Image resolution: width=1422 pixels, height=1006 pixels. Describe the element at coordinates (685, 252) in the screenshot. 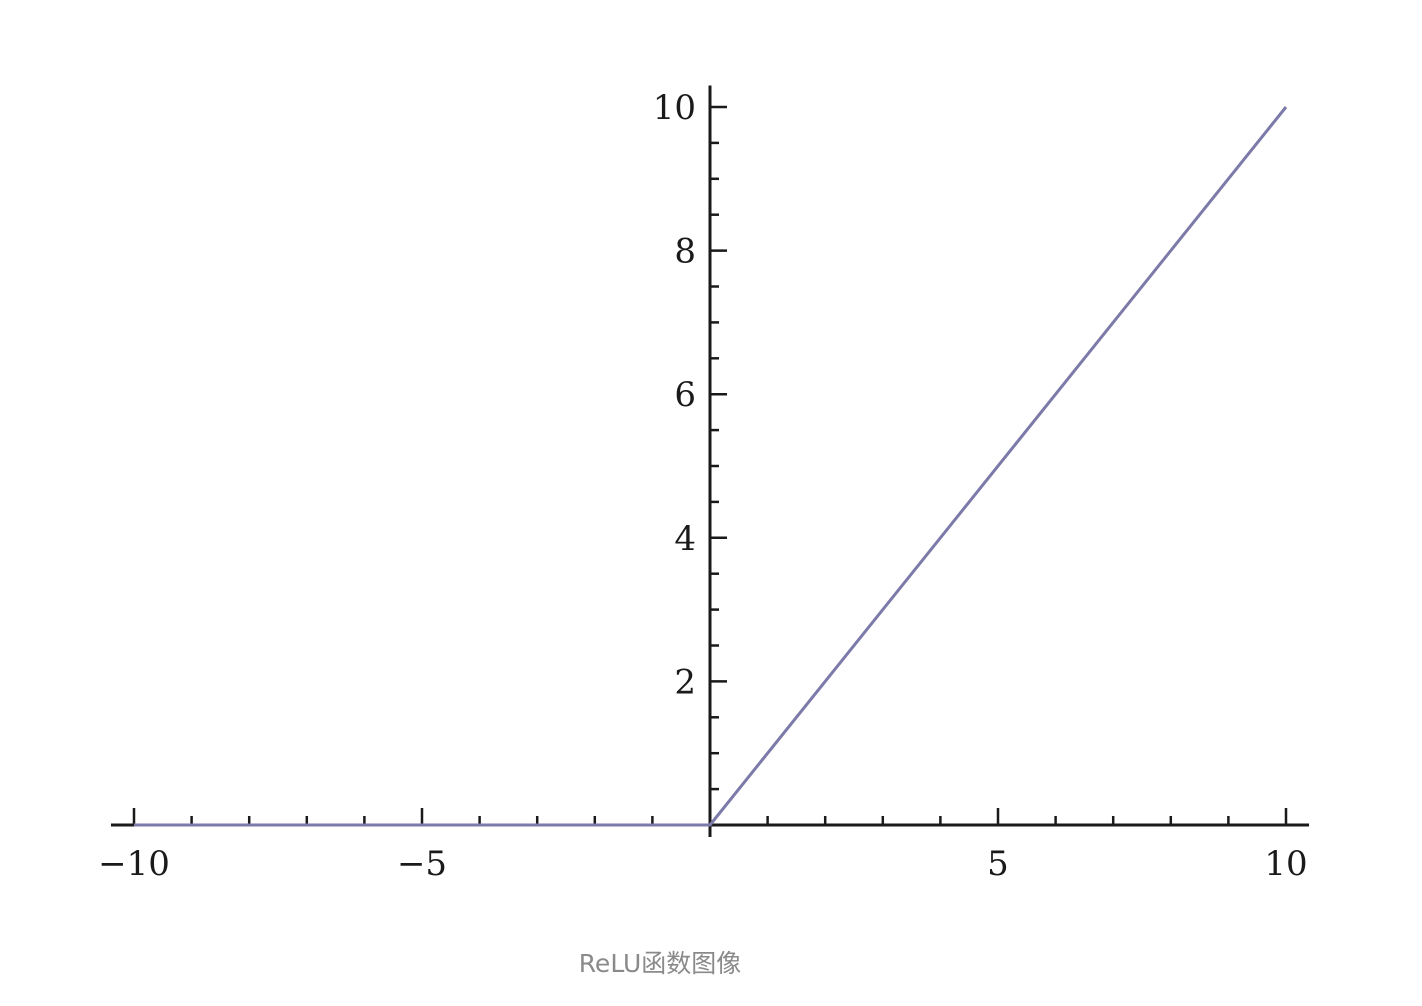

I see `y-tick-label: 8` at that location.